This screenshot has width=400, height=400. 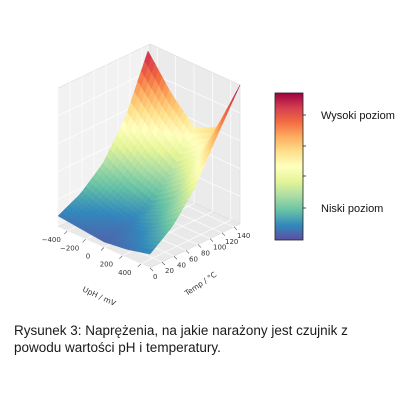 I want to click on y-tick-label: 80, so click(x=205, y=254).